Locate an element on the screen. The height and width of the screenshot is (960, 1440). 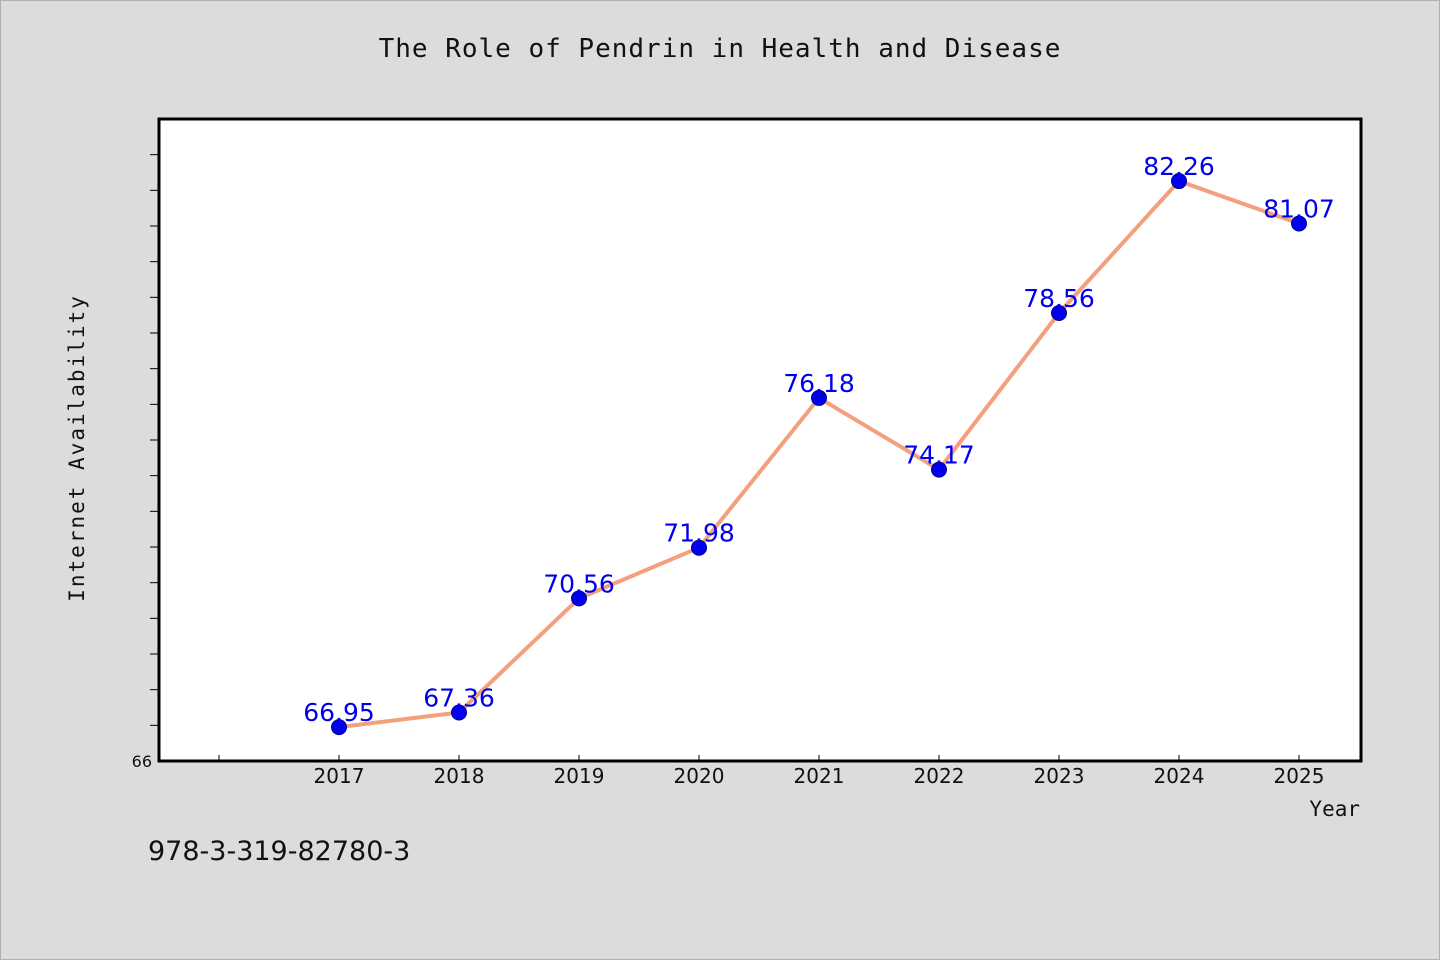
data-label: 71.98 is located at coordinates (699, 533).